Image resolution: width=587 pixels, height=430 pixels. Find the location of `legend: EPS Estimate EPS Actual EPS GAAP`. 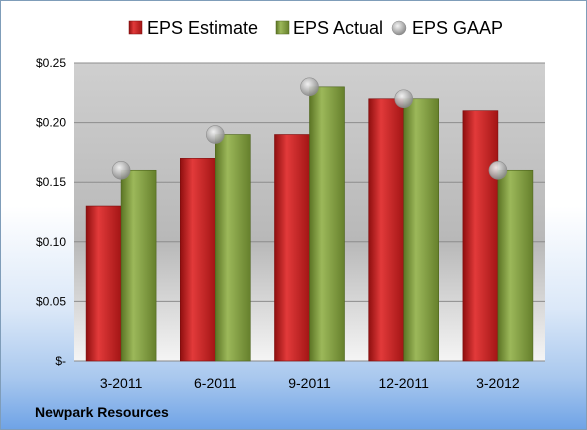

legend: EPS Estimate EPS Actual EPS GAAP is located at coordinates (315, 28).